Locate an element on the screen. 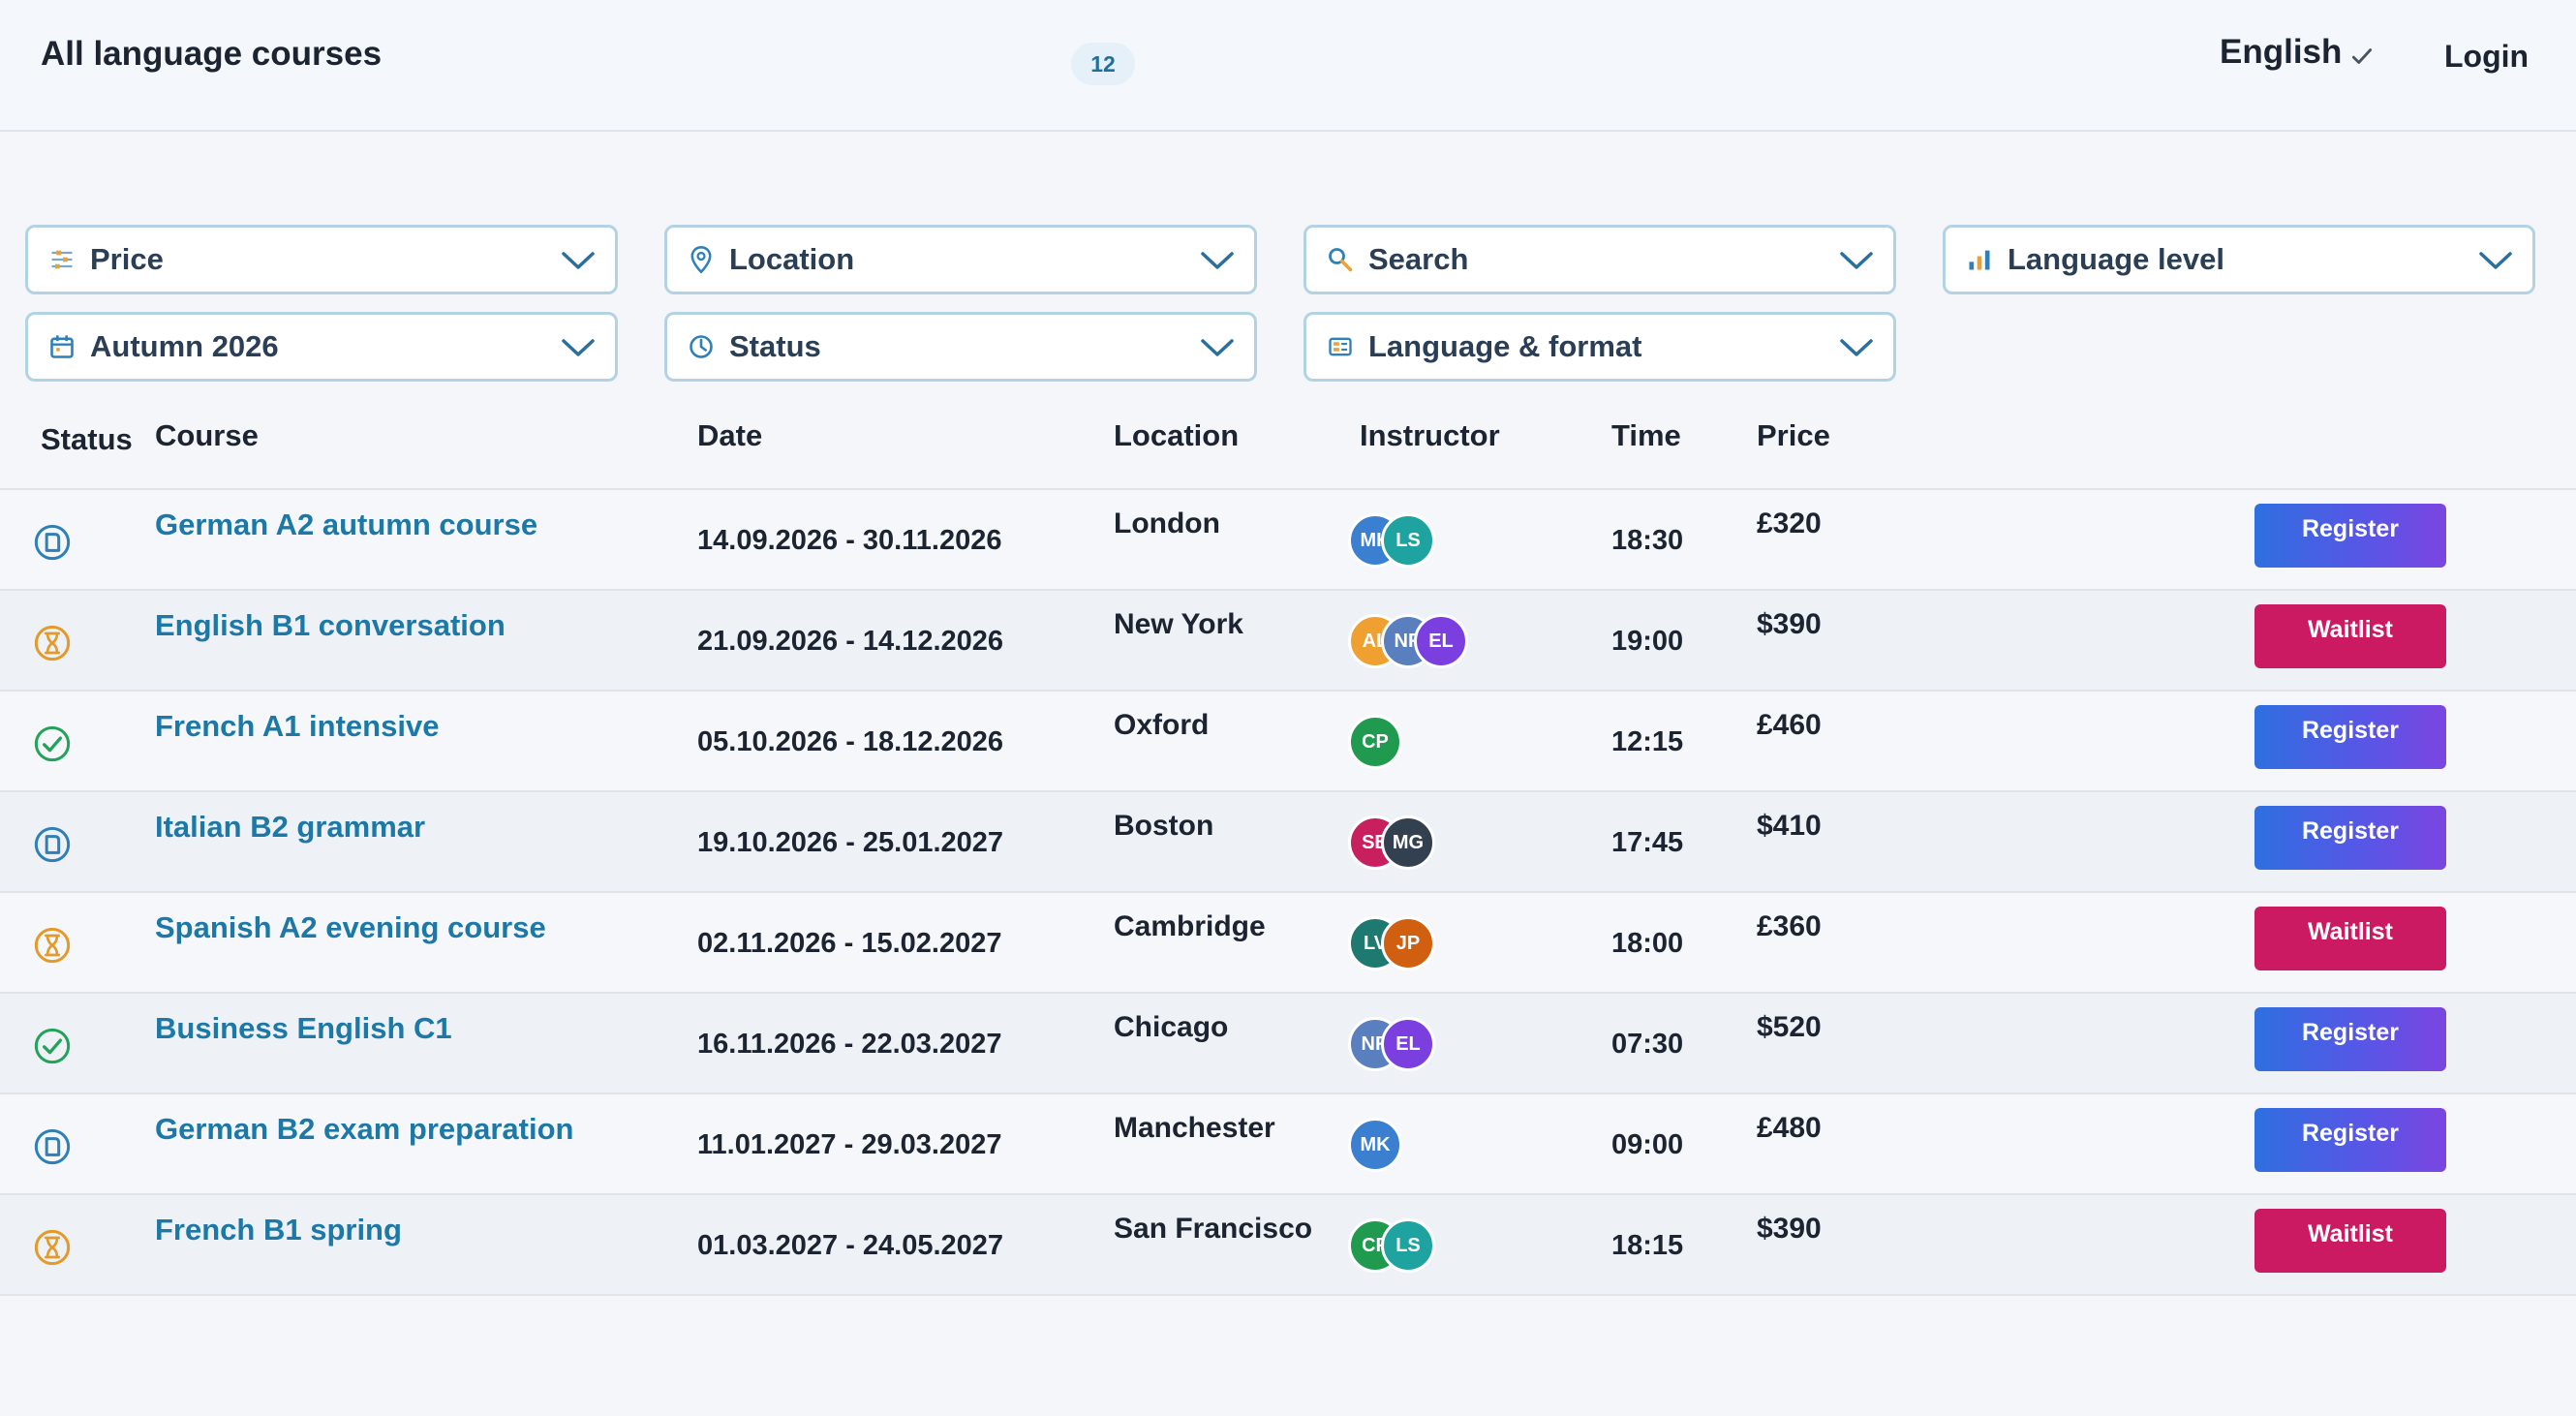 This screenshot has height=1416, width=2576. language-selector: English is located at coordinates (2297, 53).